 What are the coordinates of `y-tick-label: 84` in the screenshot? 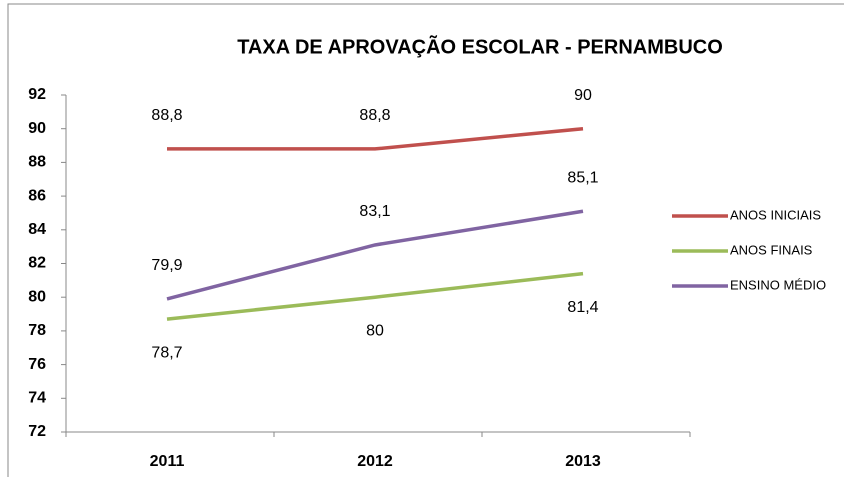 It's located at (37, 229).